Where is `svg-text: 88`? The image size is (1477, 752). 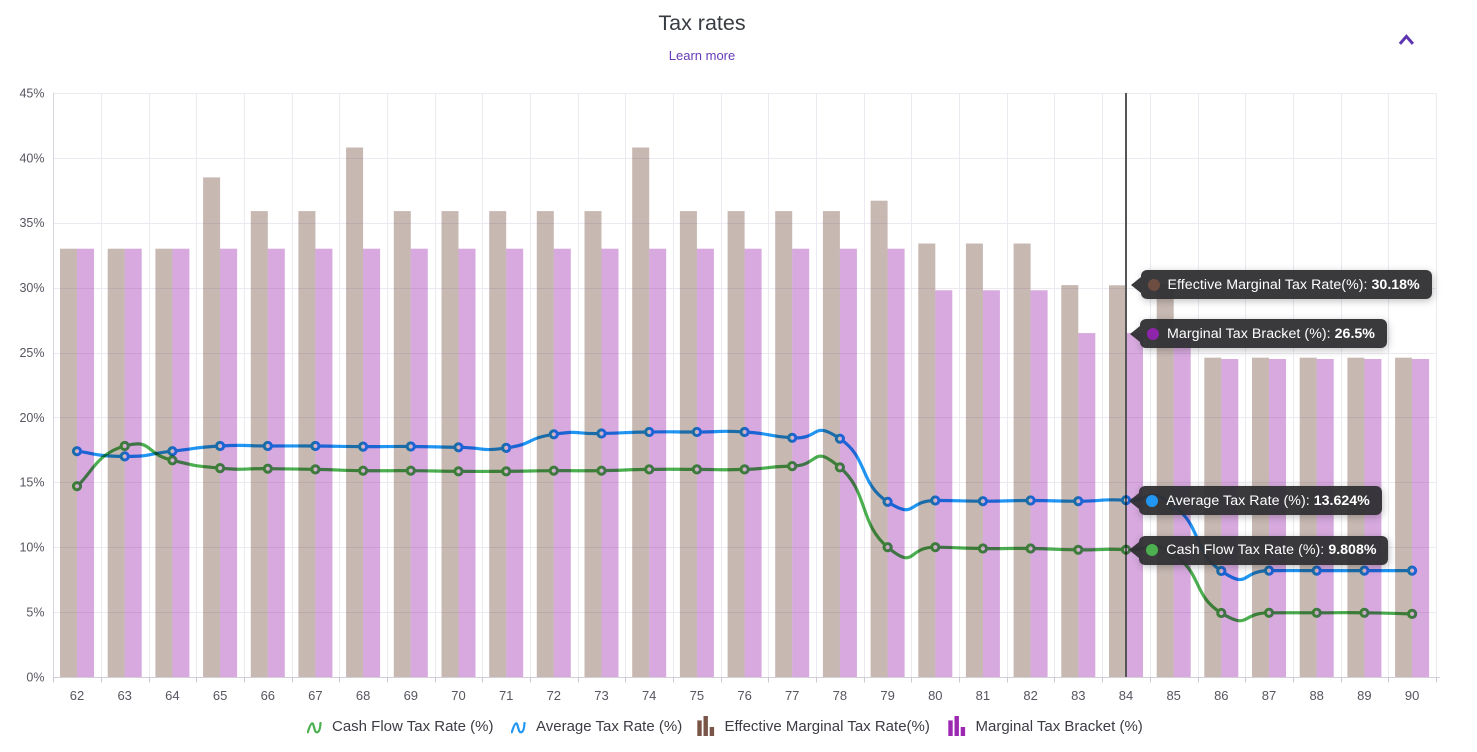 svg-text: 88 is located at coordinates (1316, 695).